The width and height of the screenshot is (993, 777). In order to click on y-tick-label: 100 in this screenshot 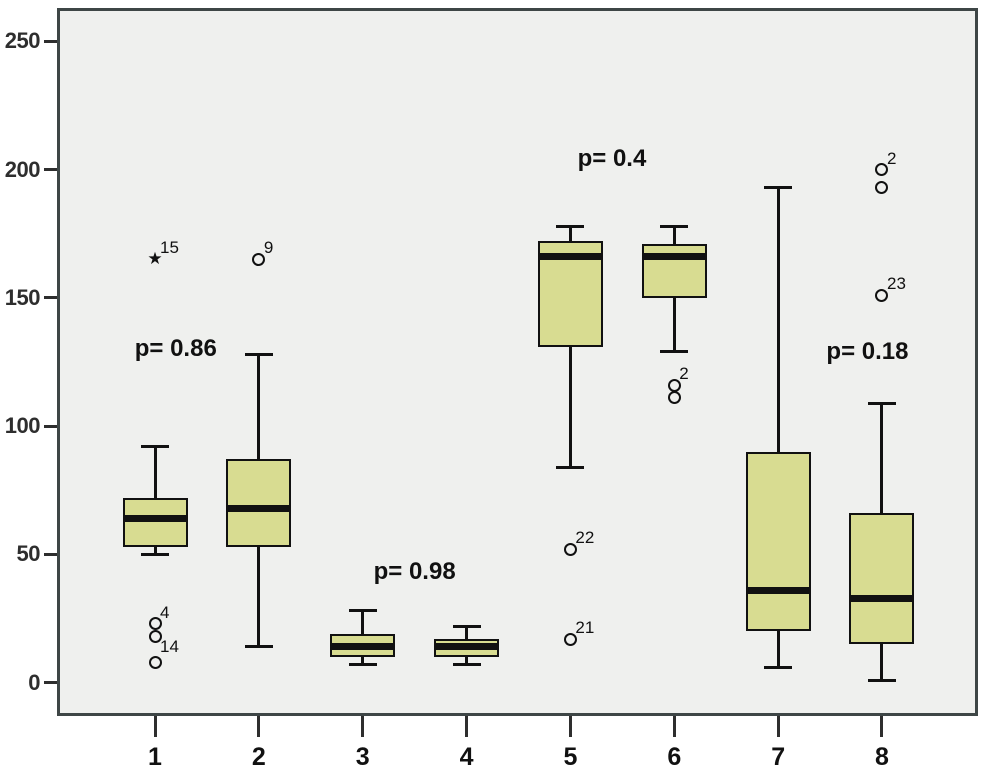, I will do `click(22, 426)`.